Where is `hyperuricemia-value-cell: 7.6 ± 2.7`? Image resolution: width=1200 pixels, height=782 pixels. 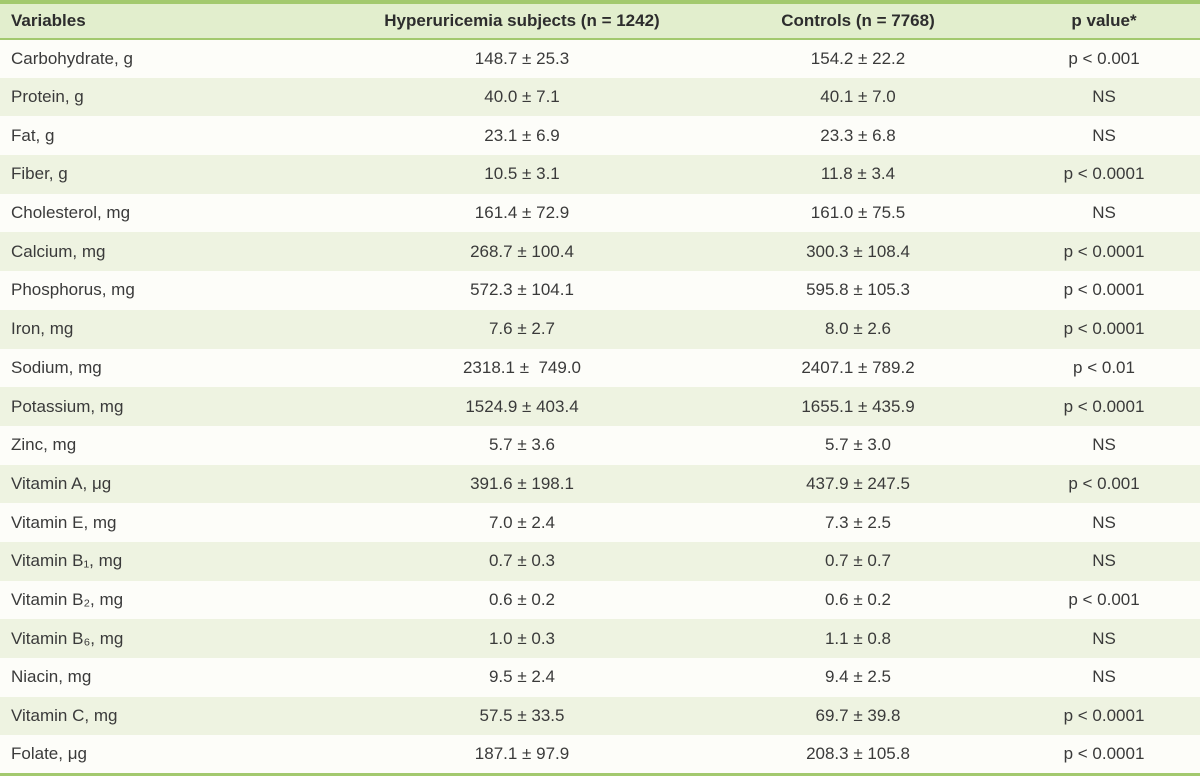 hyperuricemia-value-cell: 7.6 ± 2.7 is located at coordinates (522, 329).